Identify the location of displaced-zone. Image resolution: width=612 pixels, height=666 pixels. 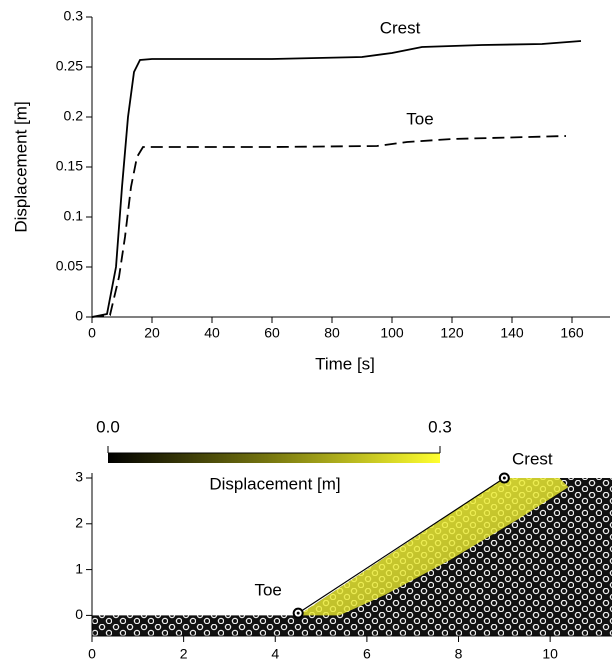
(426, 547).